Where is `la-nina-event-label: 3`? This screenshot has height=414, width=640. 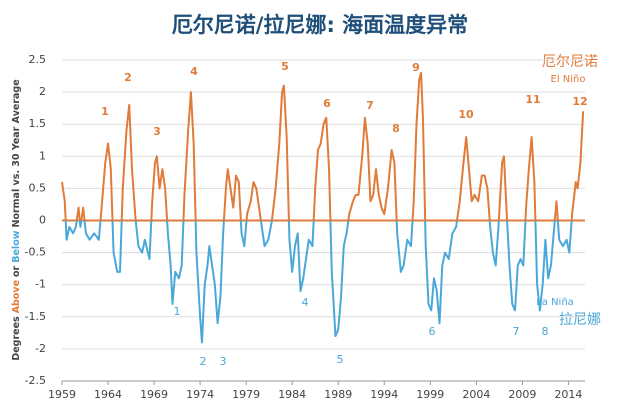
la-nina-event-label: 3 is located at coordinates (223, 361).